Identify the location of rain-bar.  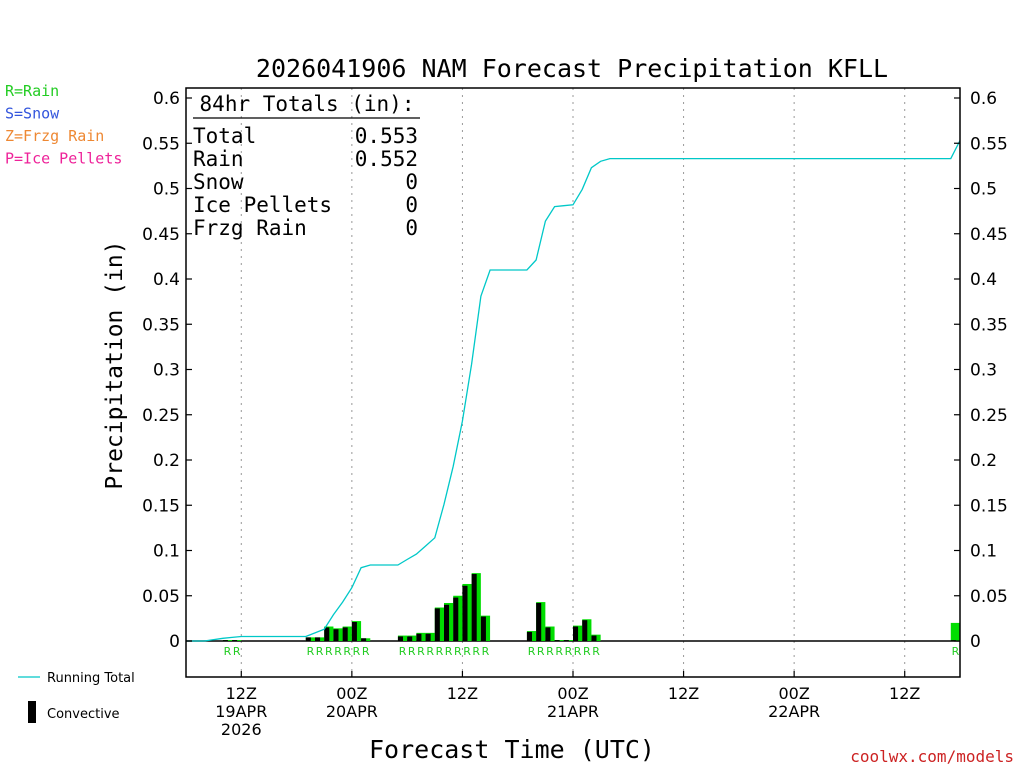
(955, 631).